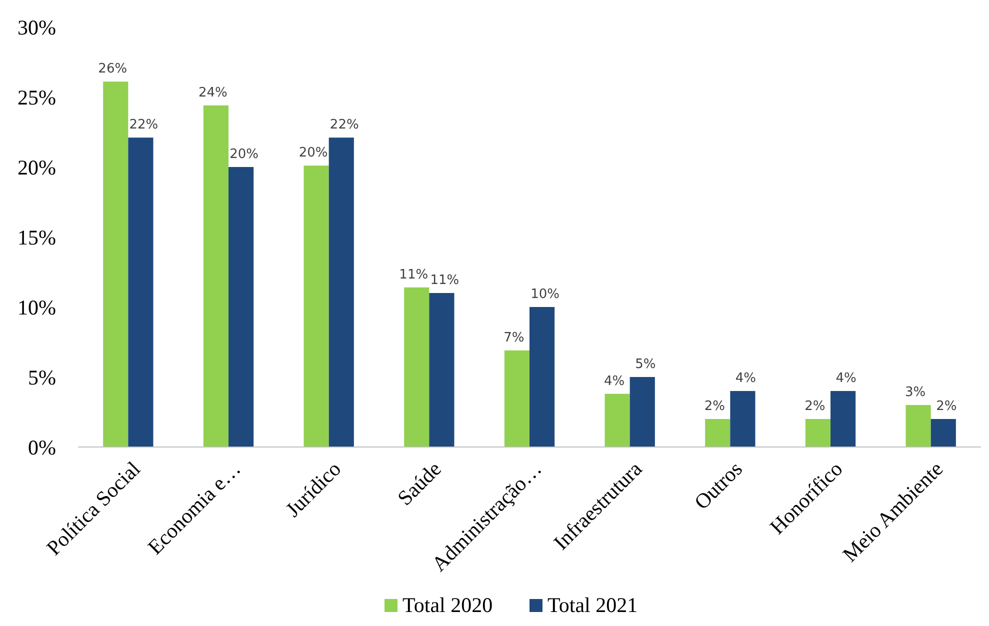  Describe the element at coordinates (915, 392) in the screenshot. I see `data-label: 3%` at that location.